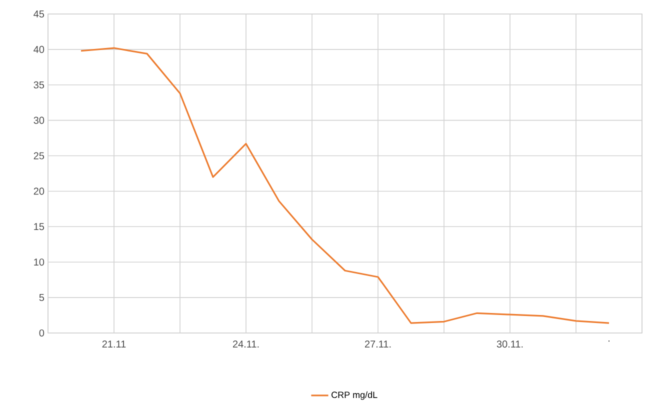 This screenshot has height=403, width=645. What do you see at coordinates (355, 395) in the screenshot?
I see `legend-label: CRP mg/dL` at bounding box center [355, 395].